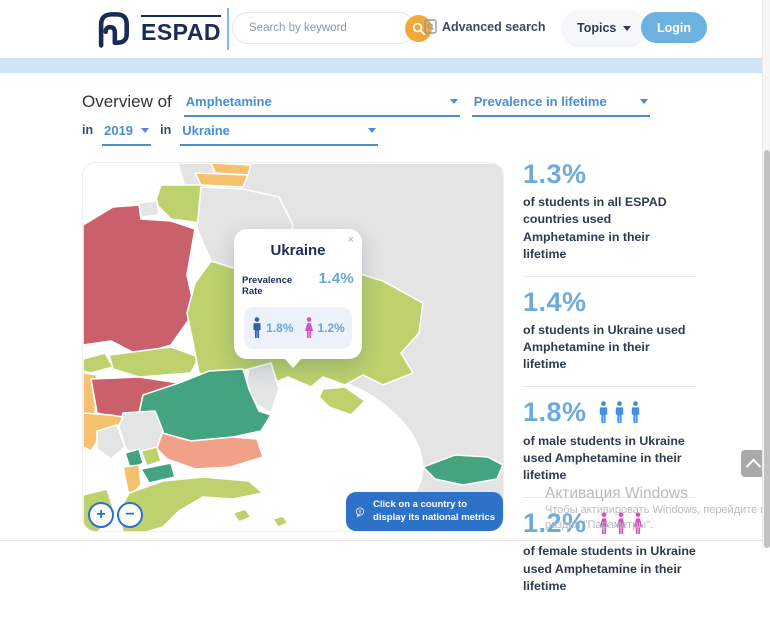  What do you see at coordinates (462, 470) in the screenshot?
I see `country-georgia` at bounding box center [462, 470].